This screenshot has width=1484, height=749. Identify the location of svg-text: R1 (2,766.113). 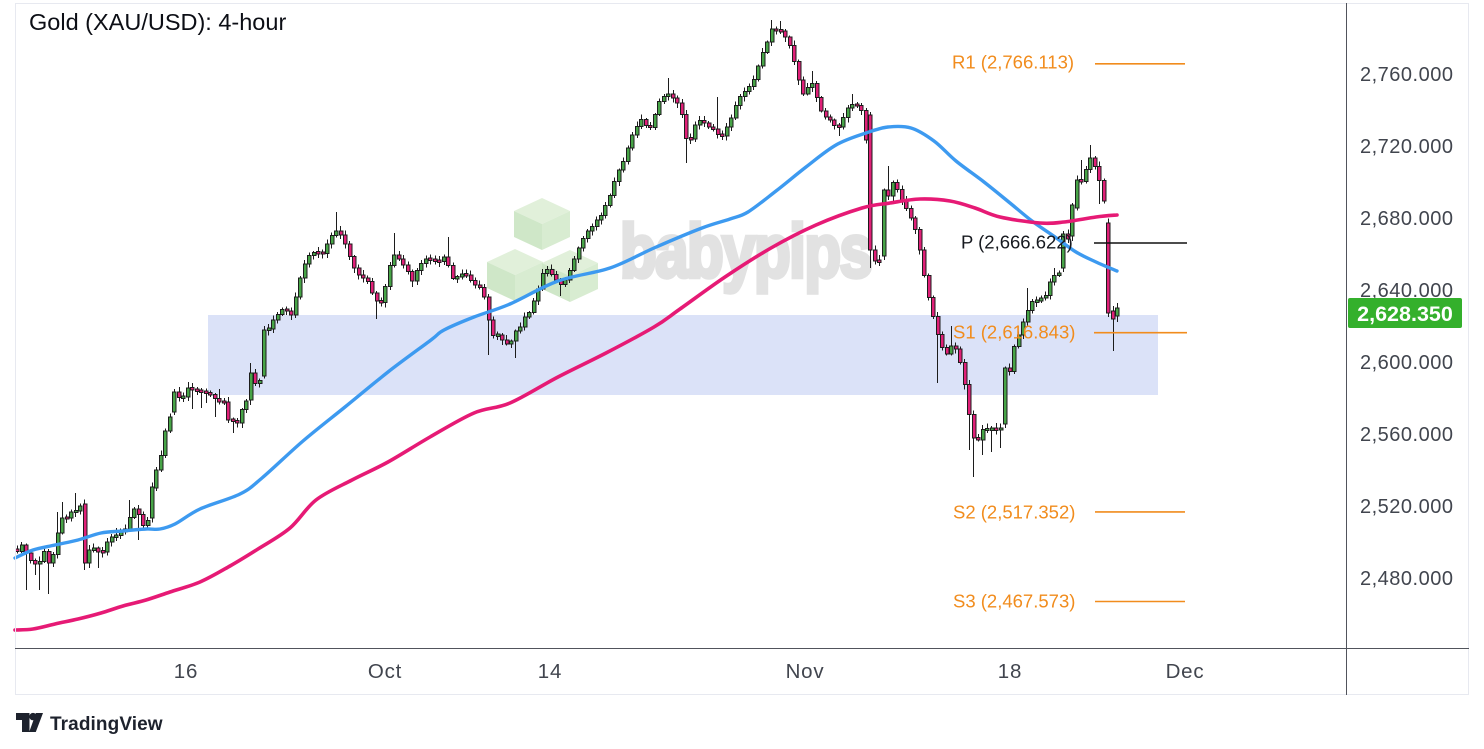
(1013, 62).